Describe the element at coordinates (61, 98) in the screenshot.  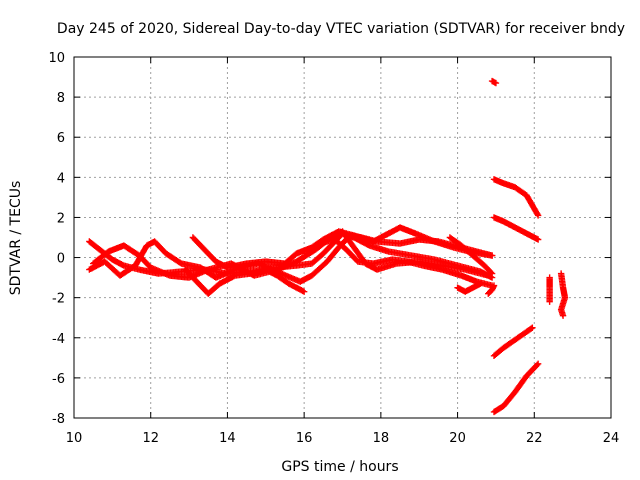
I see `y-tick-label: 8` at that location.